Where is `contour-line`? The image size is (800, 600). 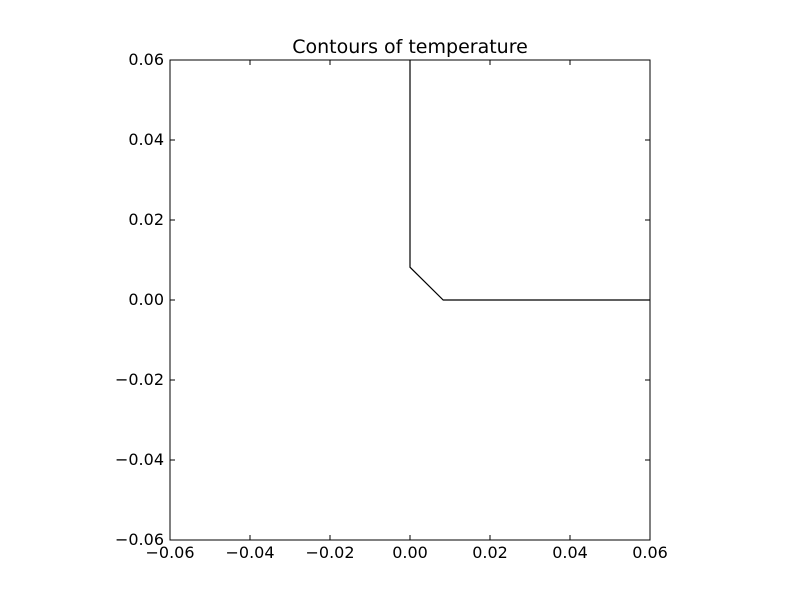
contour-line is located at coordinates (529, 180).